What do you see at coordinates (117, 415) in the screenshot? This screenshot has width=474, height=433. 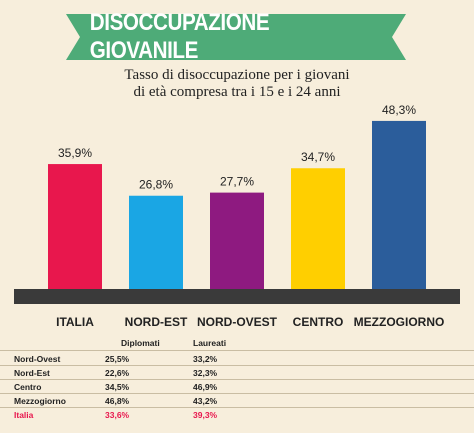 I see `row-diplomati: 33,6%` at bounding box center [117, 415].